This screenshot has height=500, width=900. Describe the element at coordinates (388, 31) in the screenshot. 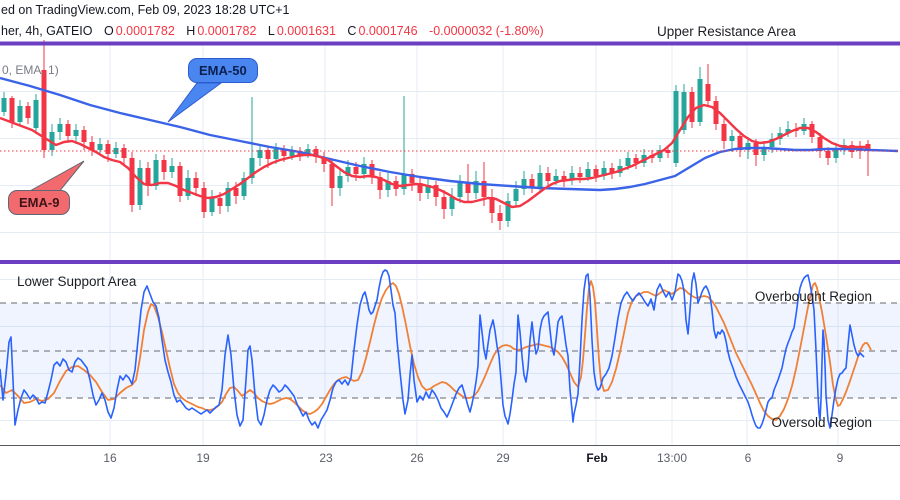

I see `ohlc-close-value: 0.0001746` at that location.